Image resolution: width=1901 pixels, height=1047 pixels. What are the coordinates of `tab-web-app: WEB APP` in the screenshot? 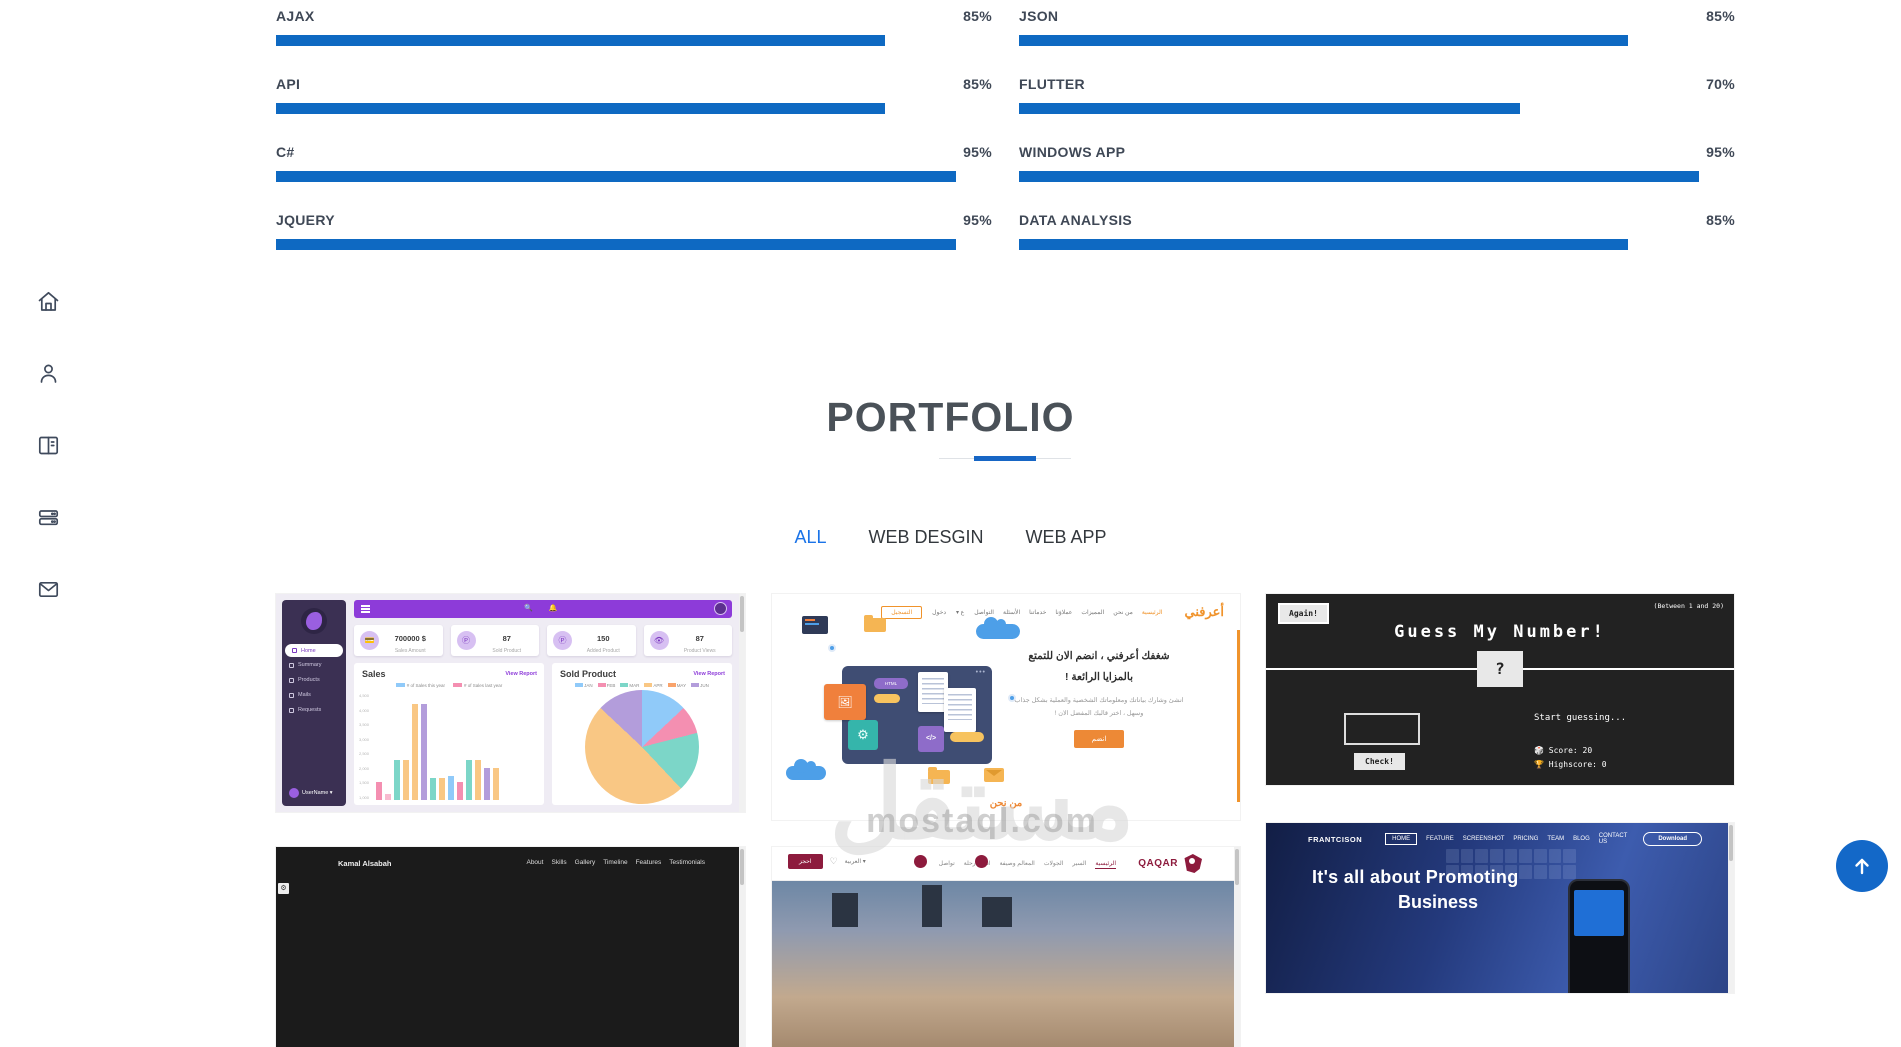 It's located at (1066, 537).